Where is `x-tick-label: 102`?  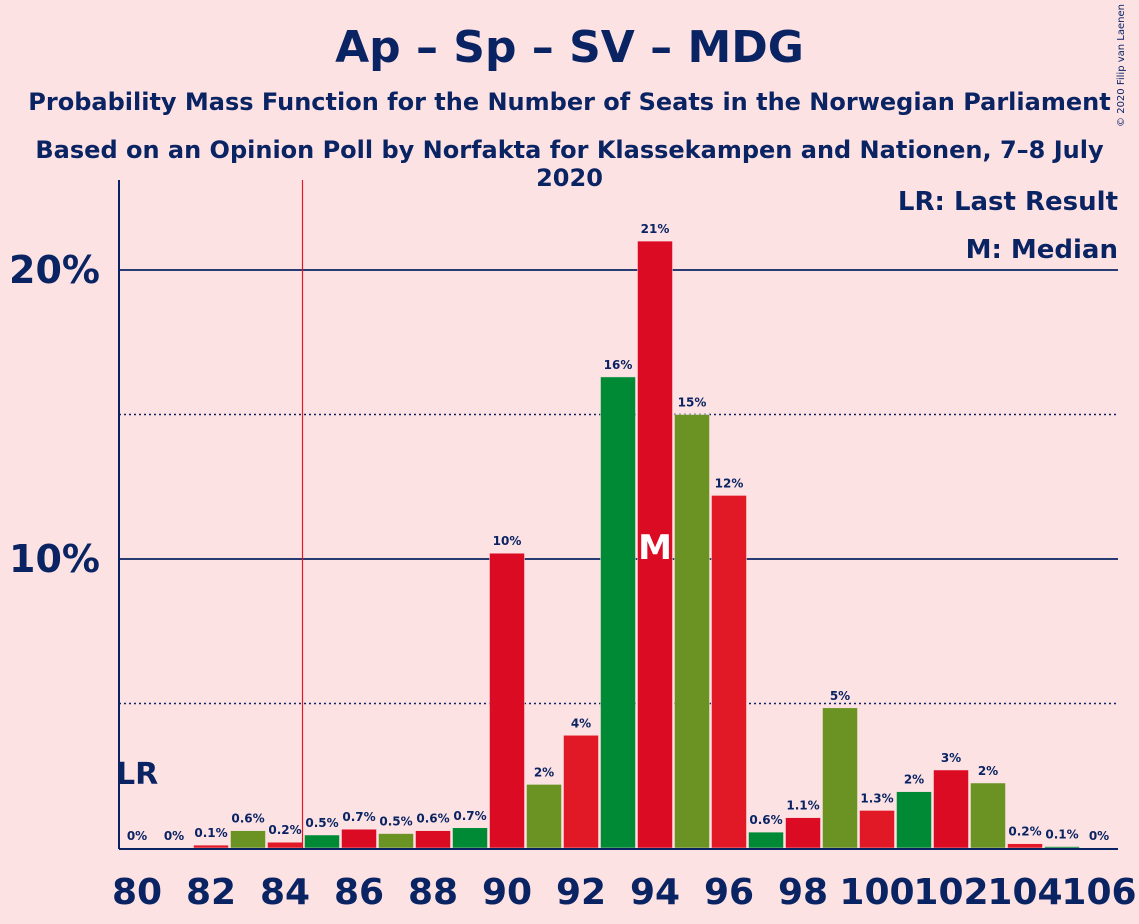 x-tick-label: 102 is located at coordinates (950, 892).